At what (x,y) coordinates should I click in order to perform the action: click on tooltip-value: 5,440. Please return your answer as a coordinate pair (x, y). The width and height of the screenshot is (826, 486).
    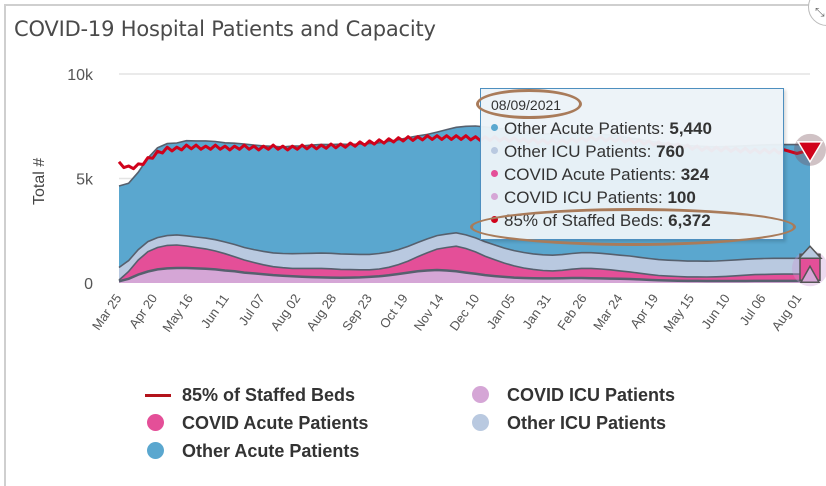
    Looking at the image, I should click on (690, 128).